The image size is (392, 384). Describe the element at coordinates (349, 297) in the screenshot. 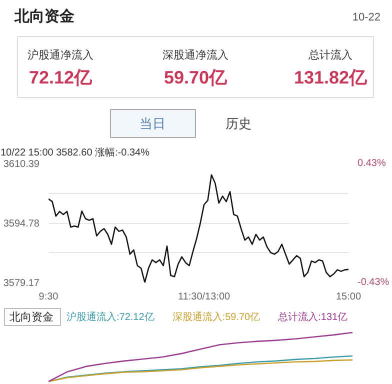

I see `x-tick-label: 15:00` at that location.